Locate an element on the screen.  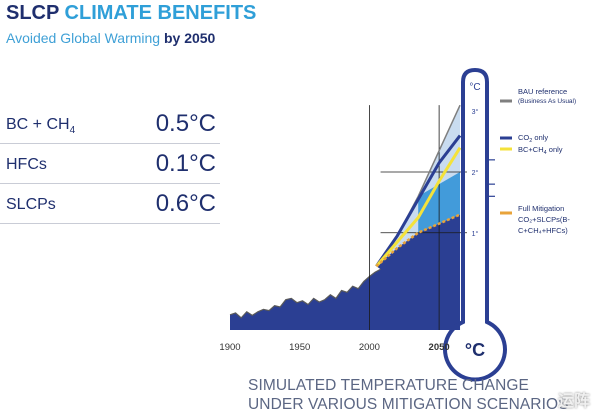
legend-label-full-1: Full Mitigation is located at coordinates (541, 208).